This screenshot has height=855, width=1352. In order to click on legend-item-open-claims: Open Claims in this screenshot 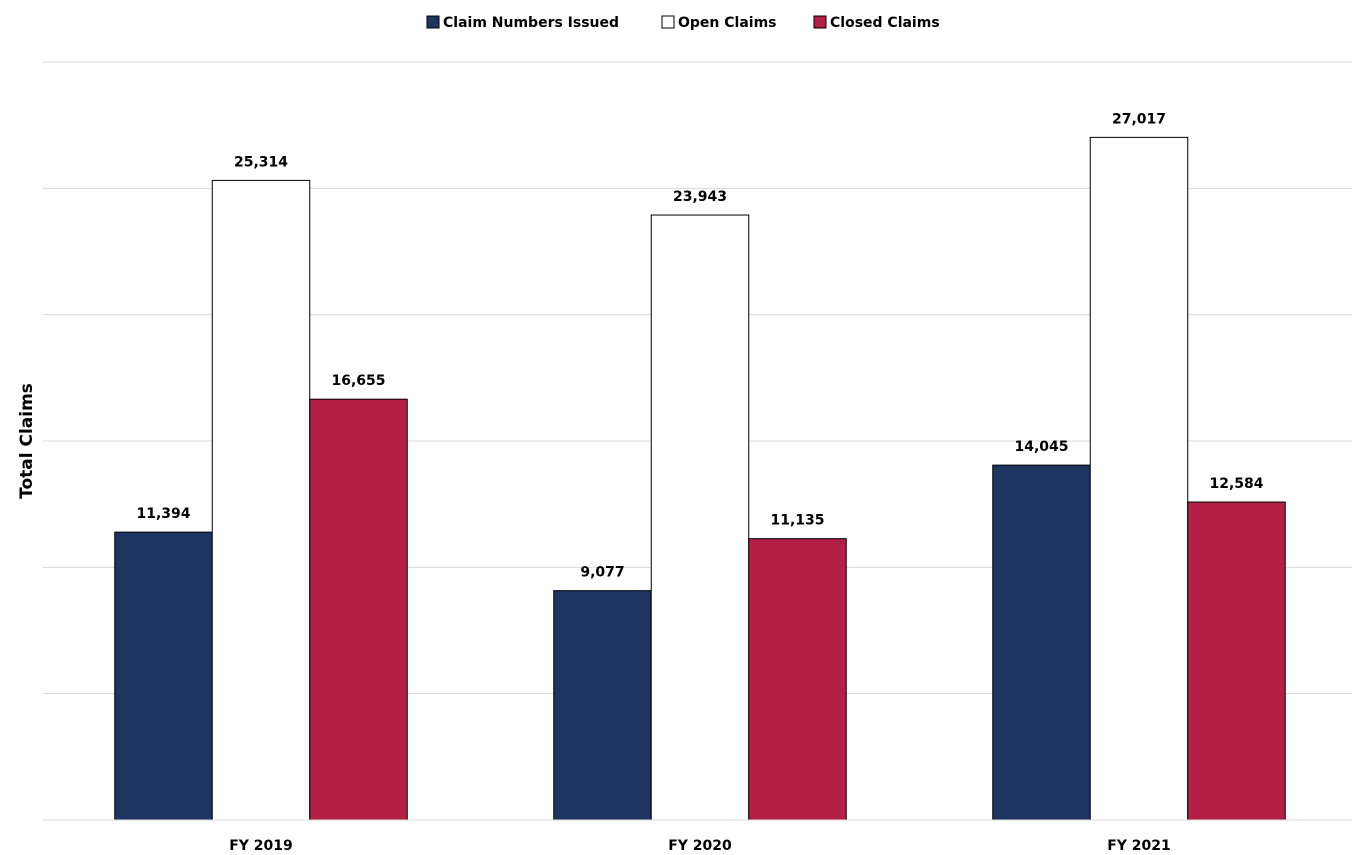, I will do `click(719, 23)`.